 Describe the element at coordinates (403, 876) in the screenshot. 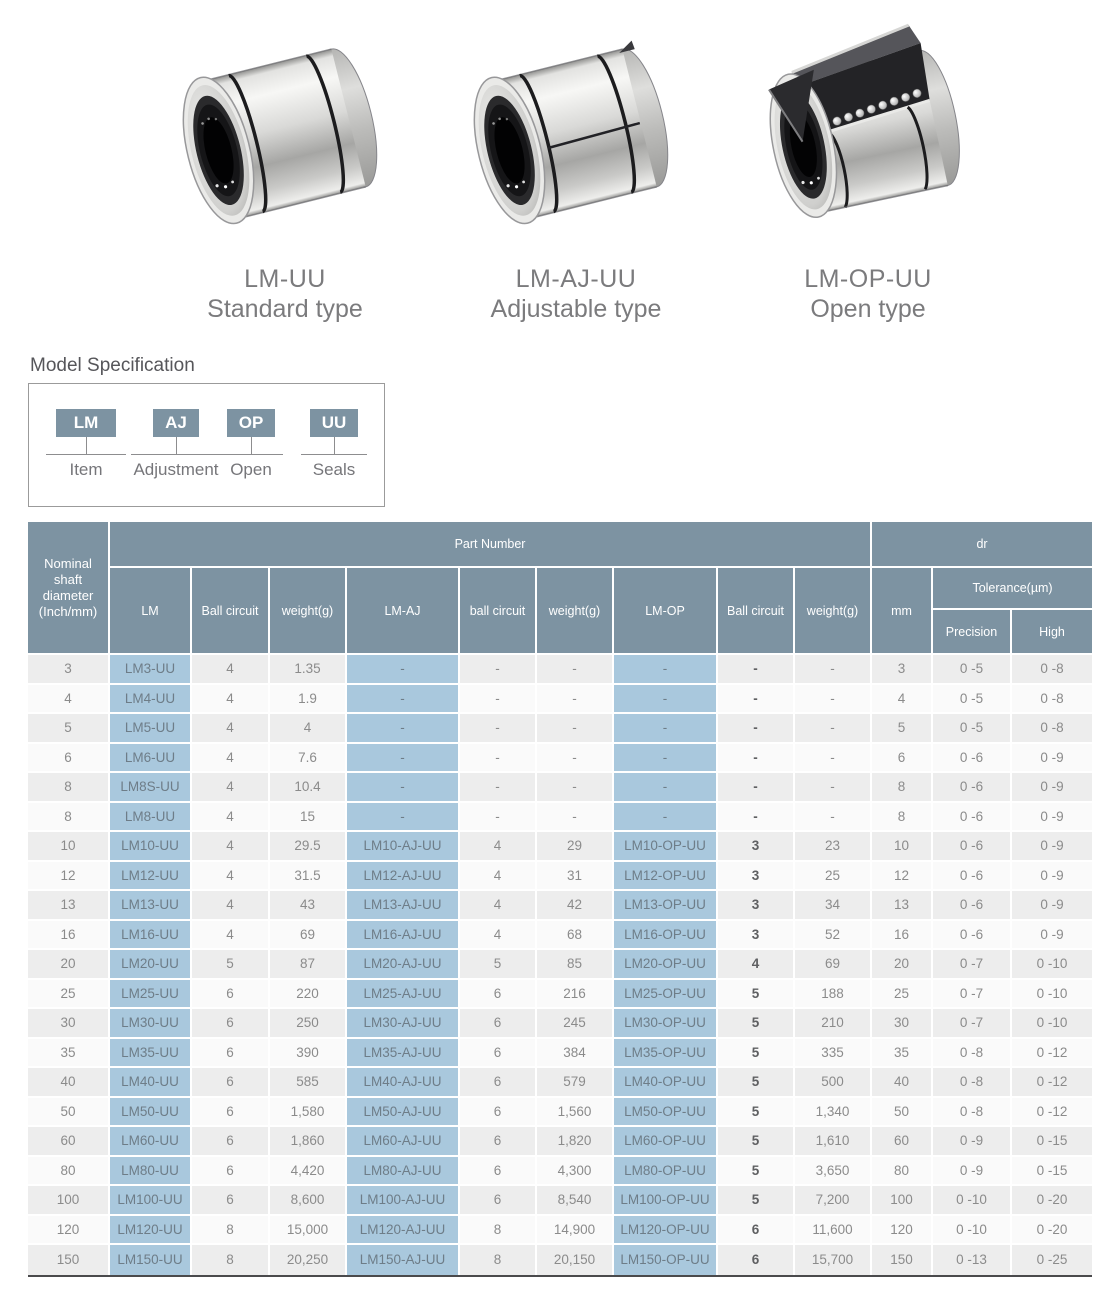

I see `cell: LM12-AJ-UU` at that location.